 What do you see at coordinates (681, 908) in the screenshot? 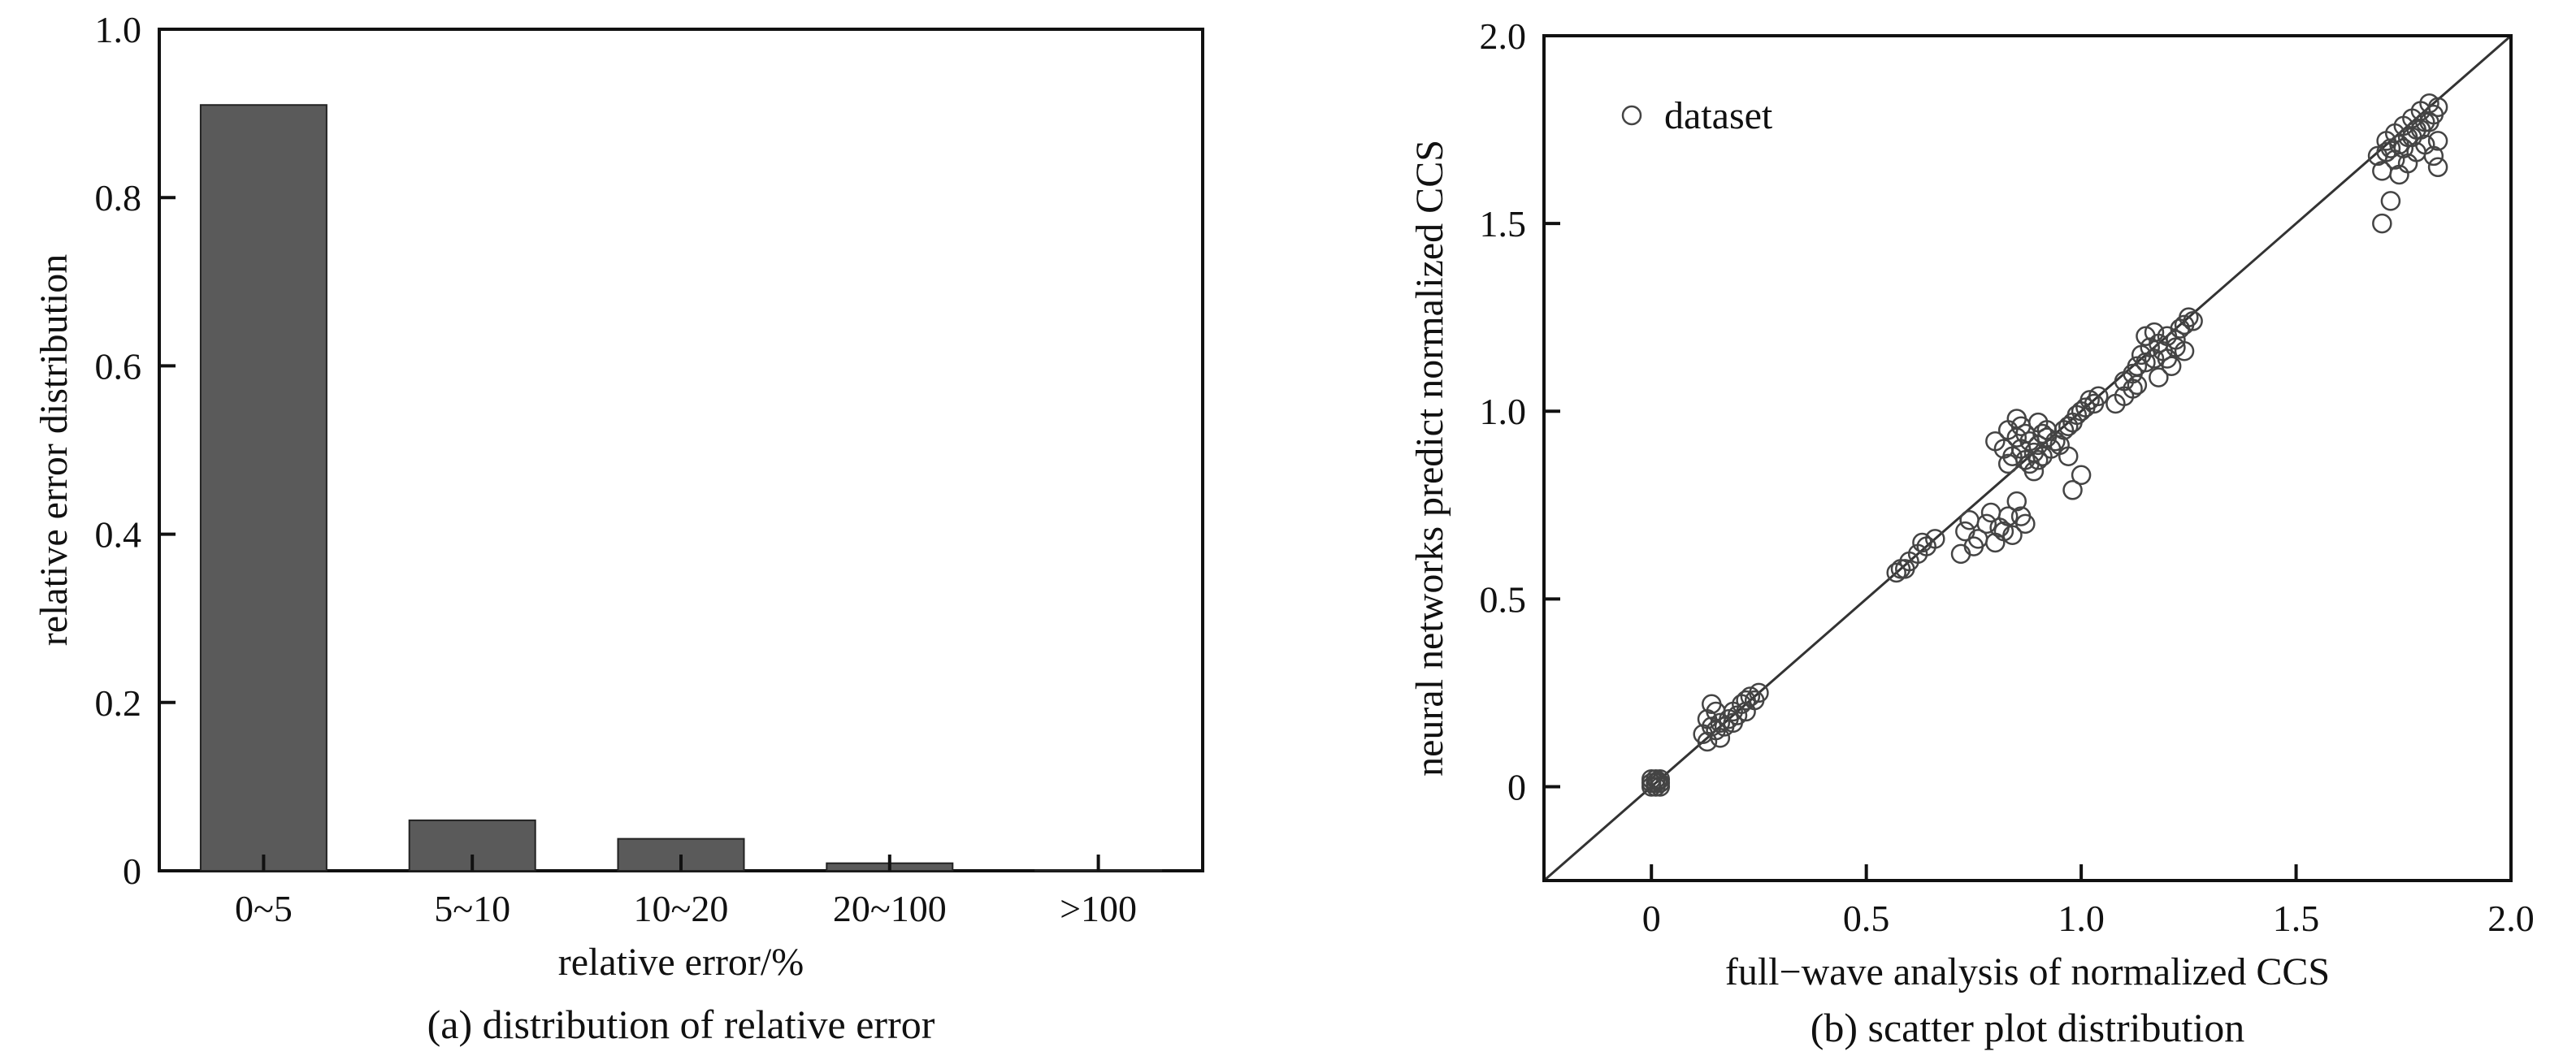
I see `x-tick-label: 10~20` at bounding box center [681, 908].